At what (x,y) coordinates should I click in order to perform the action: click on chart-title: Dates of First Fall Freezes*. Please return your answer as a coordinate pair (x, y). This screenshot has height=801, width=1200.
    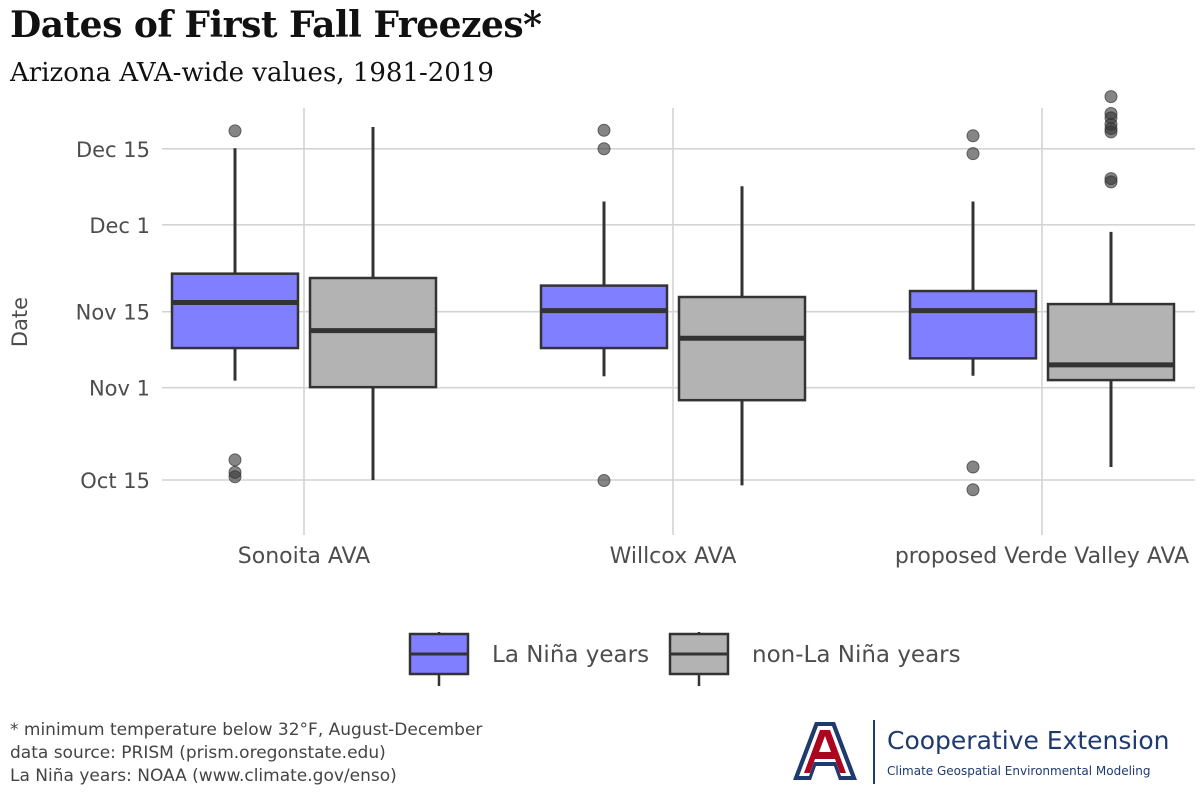
    Looking at the image, I should click on (276, 25).